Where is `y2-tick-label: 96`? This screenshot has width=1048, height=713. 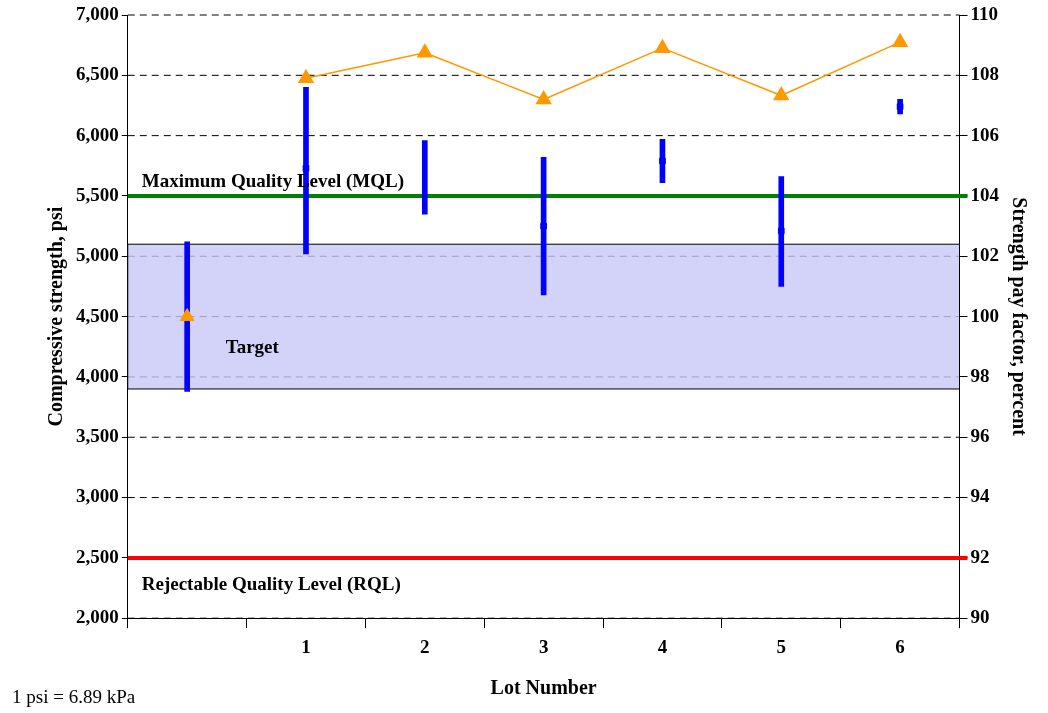 y2-tick-label: 96 is located at coordinates (980, 436).